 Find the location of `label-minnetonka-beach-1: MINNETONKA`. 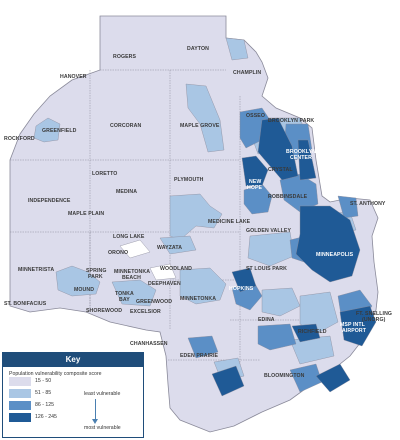

label-minnetonka-beach-1: MINNETONKA is located at coordinates (132, 272).